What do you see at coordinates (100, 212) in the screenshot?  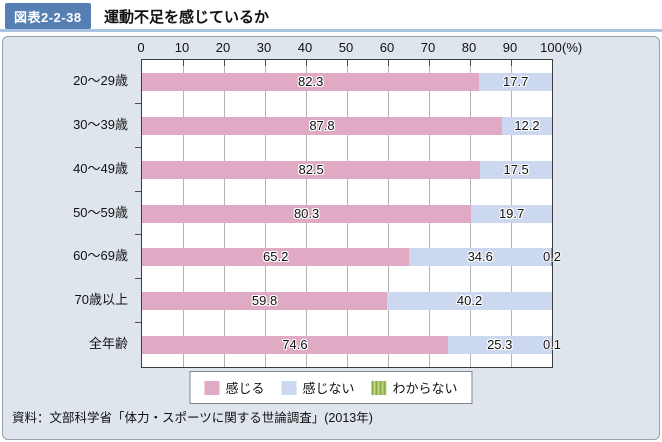 I see `category-label: 50〜59歳` at bounding box center [100, 212].